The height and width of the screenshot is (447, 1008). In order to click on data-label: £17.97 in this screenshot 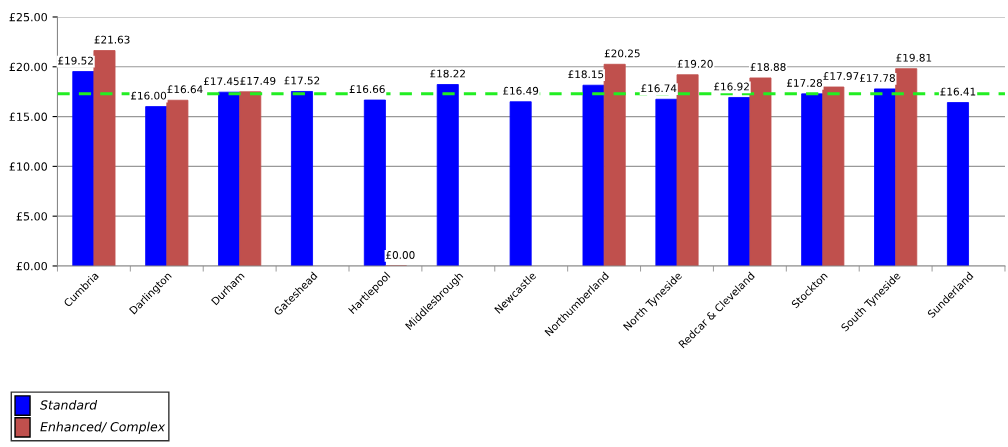, I will do `click(841, 76)`.